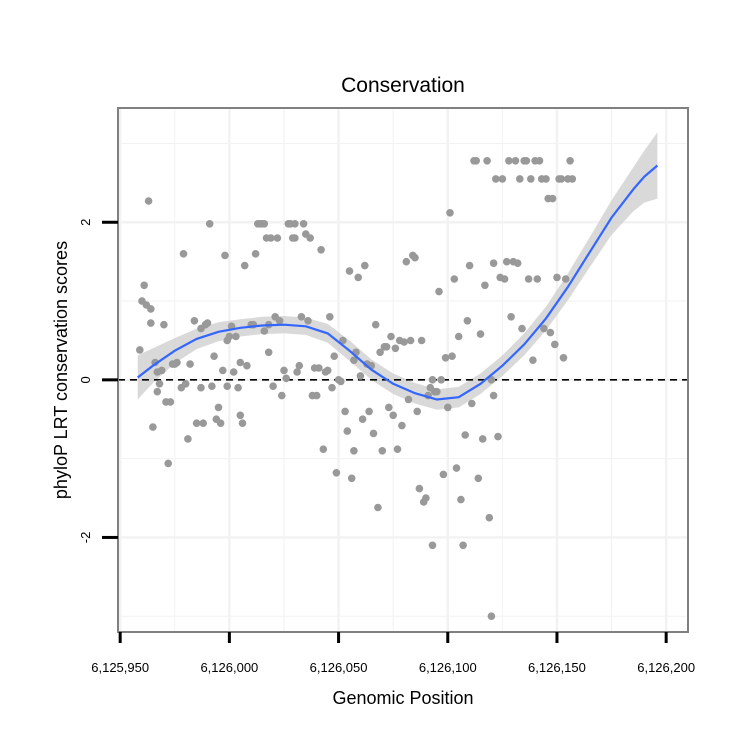 The width and height of the screenshot is (750, 750). I want to click on x-tick-label: 6,126,100, so click(448, 667).